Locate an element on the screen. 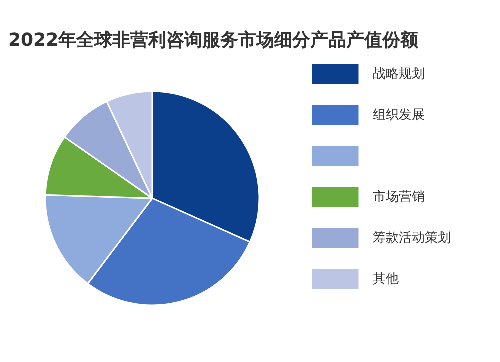 This screenshot has height=362, width=500. legend-label: 战略规划 is located at coordinates (399, 74).